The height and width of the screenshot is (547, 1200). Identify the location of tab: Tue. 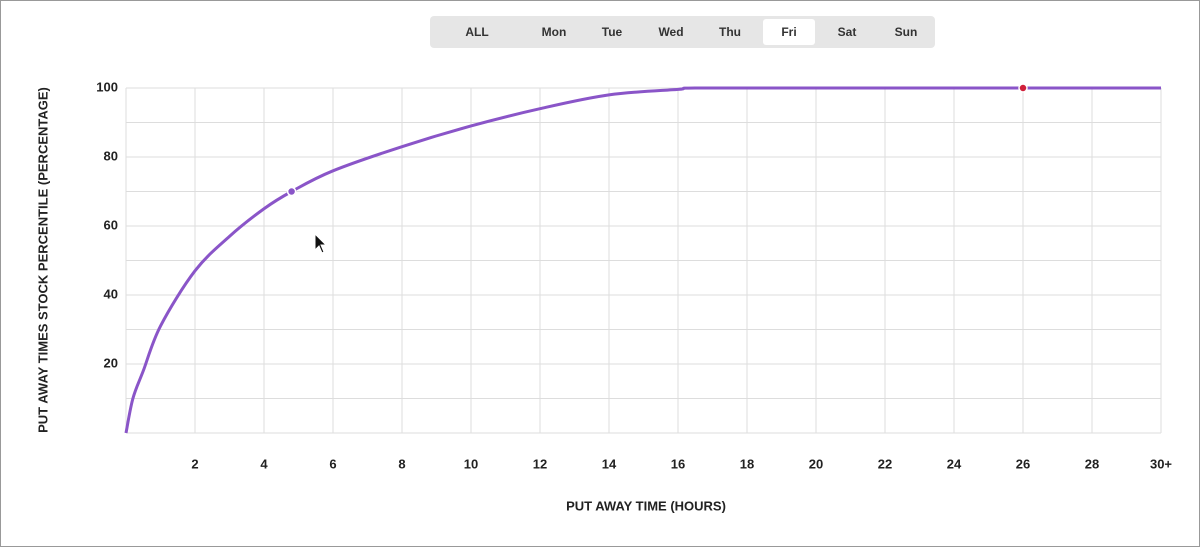
(612, 32).